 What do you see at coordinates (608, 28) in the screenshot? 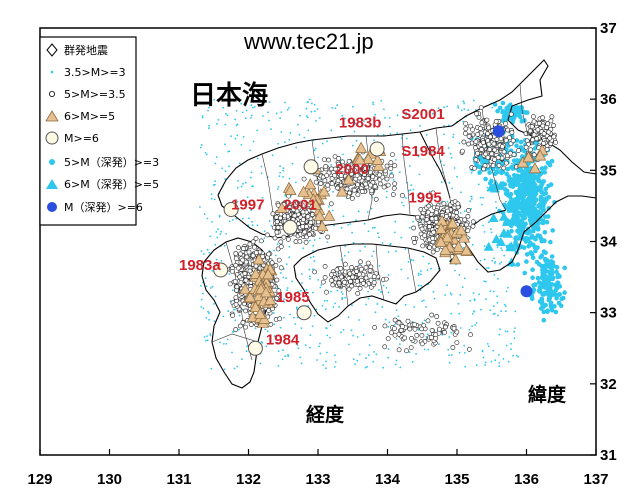
I see `y-tick-label: 37` at bounding box center [608, 28].